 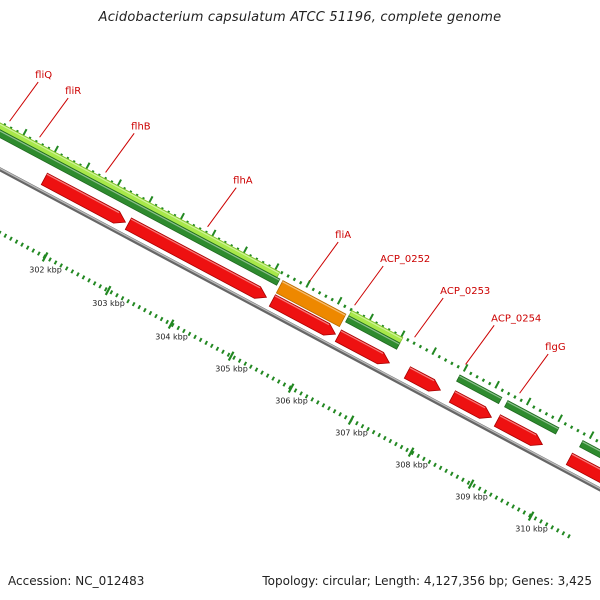 What do you see at coordinates (343, 235) in the screenshot?
I see `gene-label: fliA` at bounding box center [343, 235].